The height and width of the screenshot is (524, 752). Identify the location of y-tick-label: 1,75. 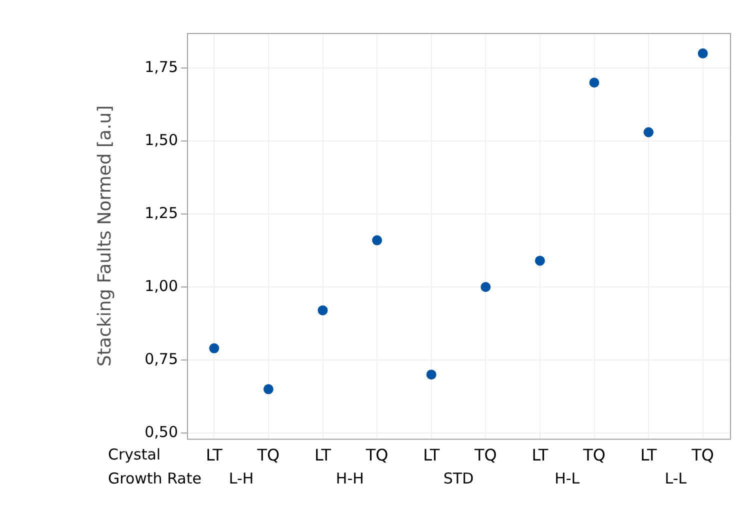
(161, 67).